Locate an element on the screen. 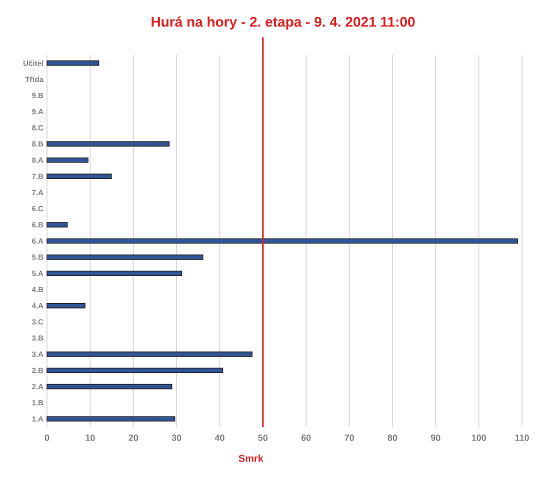 Image resolution: width=550 pixels, height=489 pixels. x-tick-label: 40 is located at coordinates (219, 437).